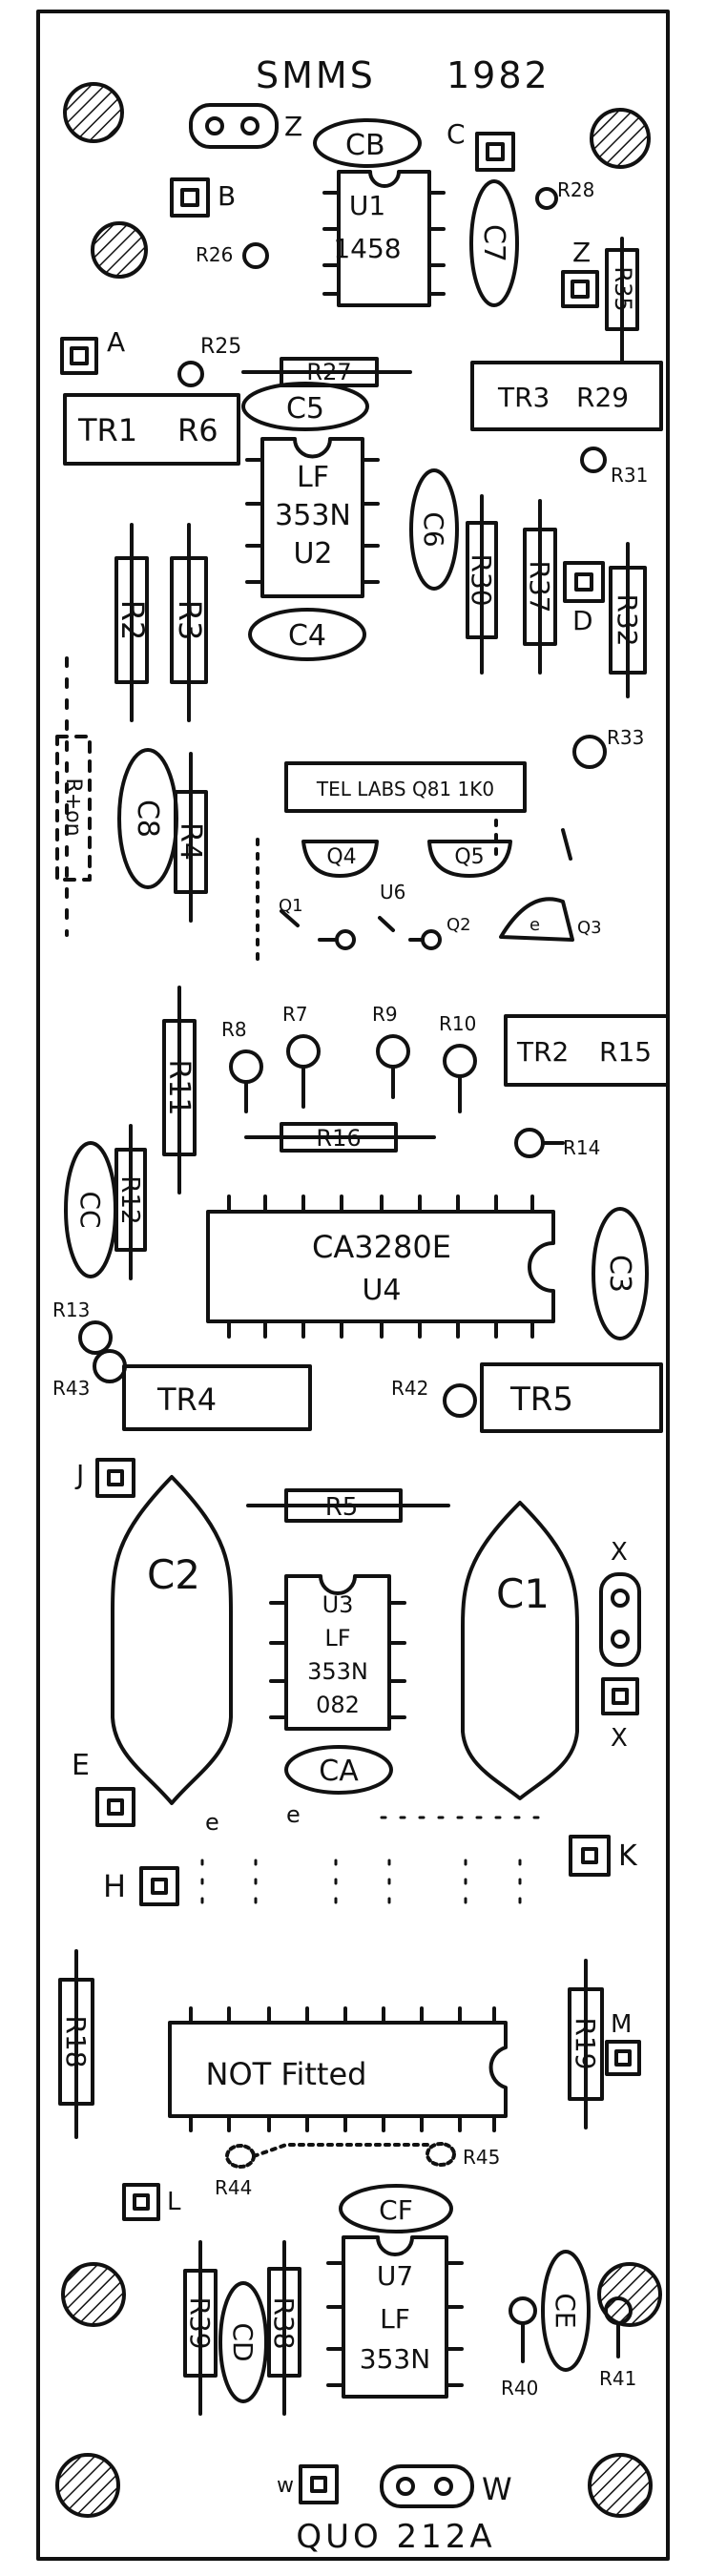  I want to click on ic-u2-line3: U2, so click(313, 554).